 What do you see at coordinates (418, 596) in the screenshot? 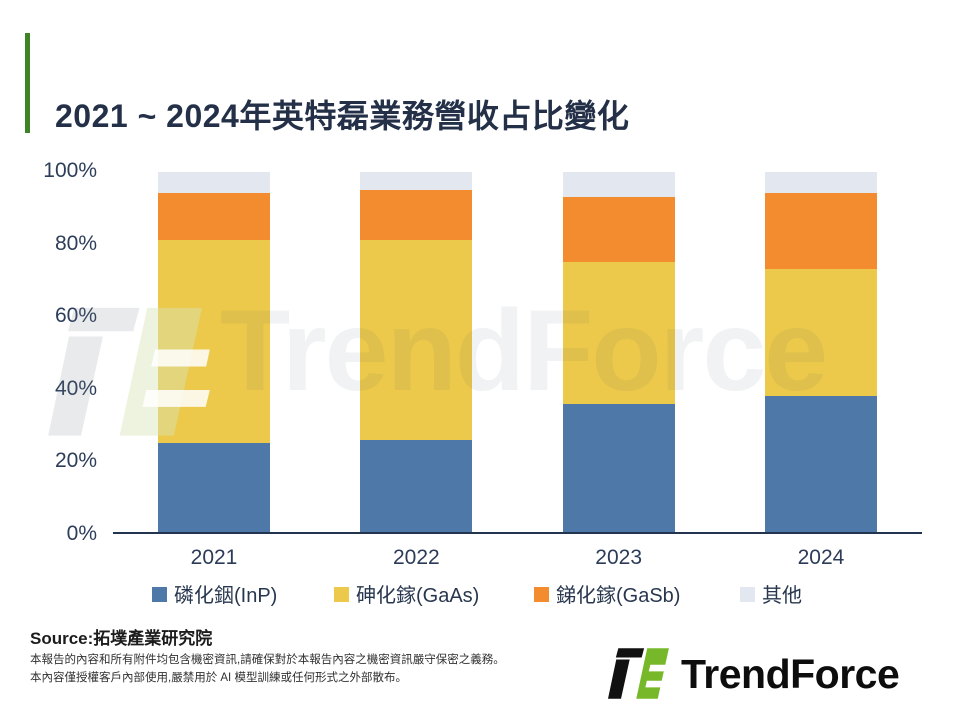
I see `legend-label: 砷化鎵(GaAs)` at bounding box center [418, 596].